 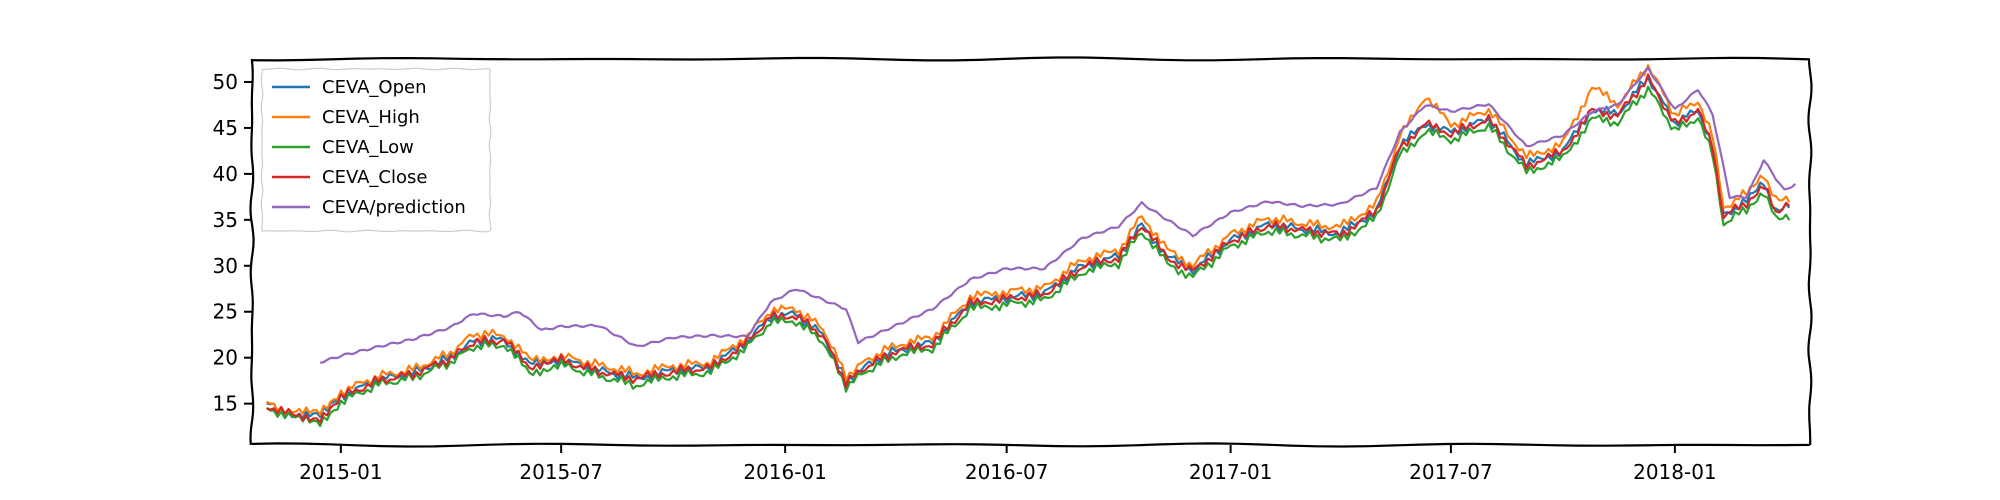 What do you see at coordinates (232, 243) in the screenshot?
I see `y-axis: 15 20 25 30 35 40 45 50` at bounding box center [232, 243].